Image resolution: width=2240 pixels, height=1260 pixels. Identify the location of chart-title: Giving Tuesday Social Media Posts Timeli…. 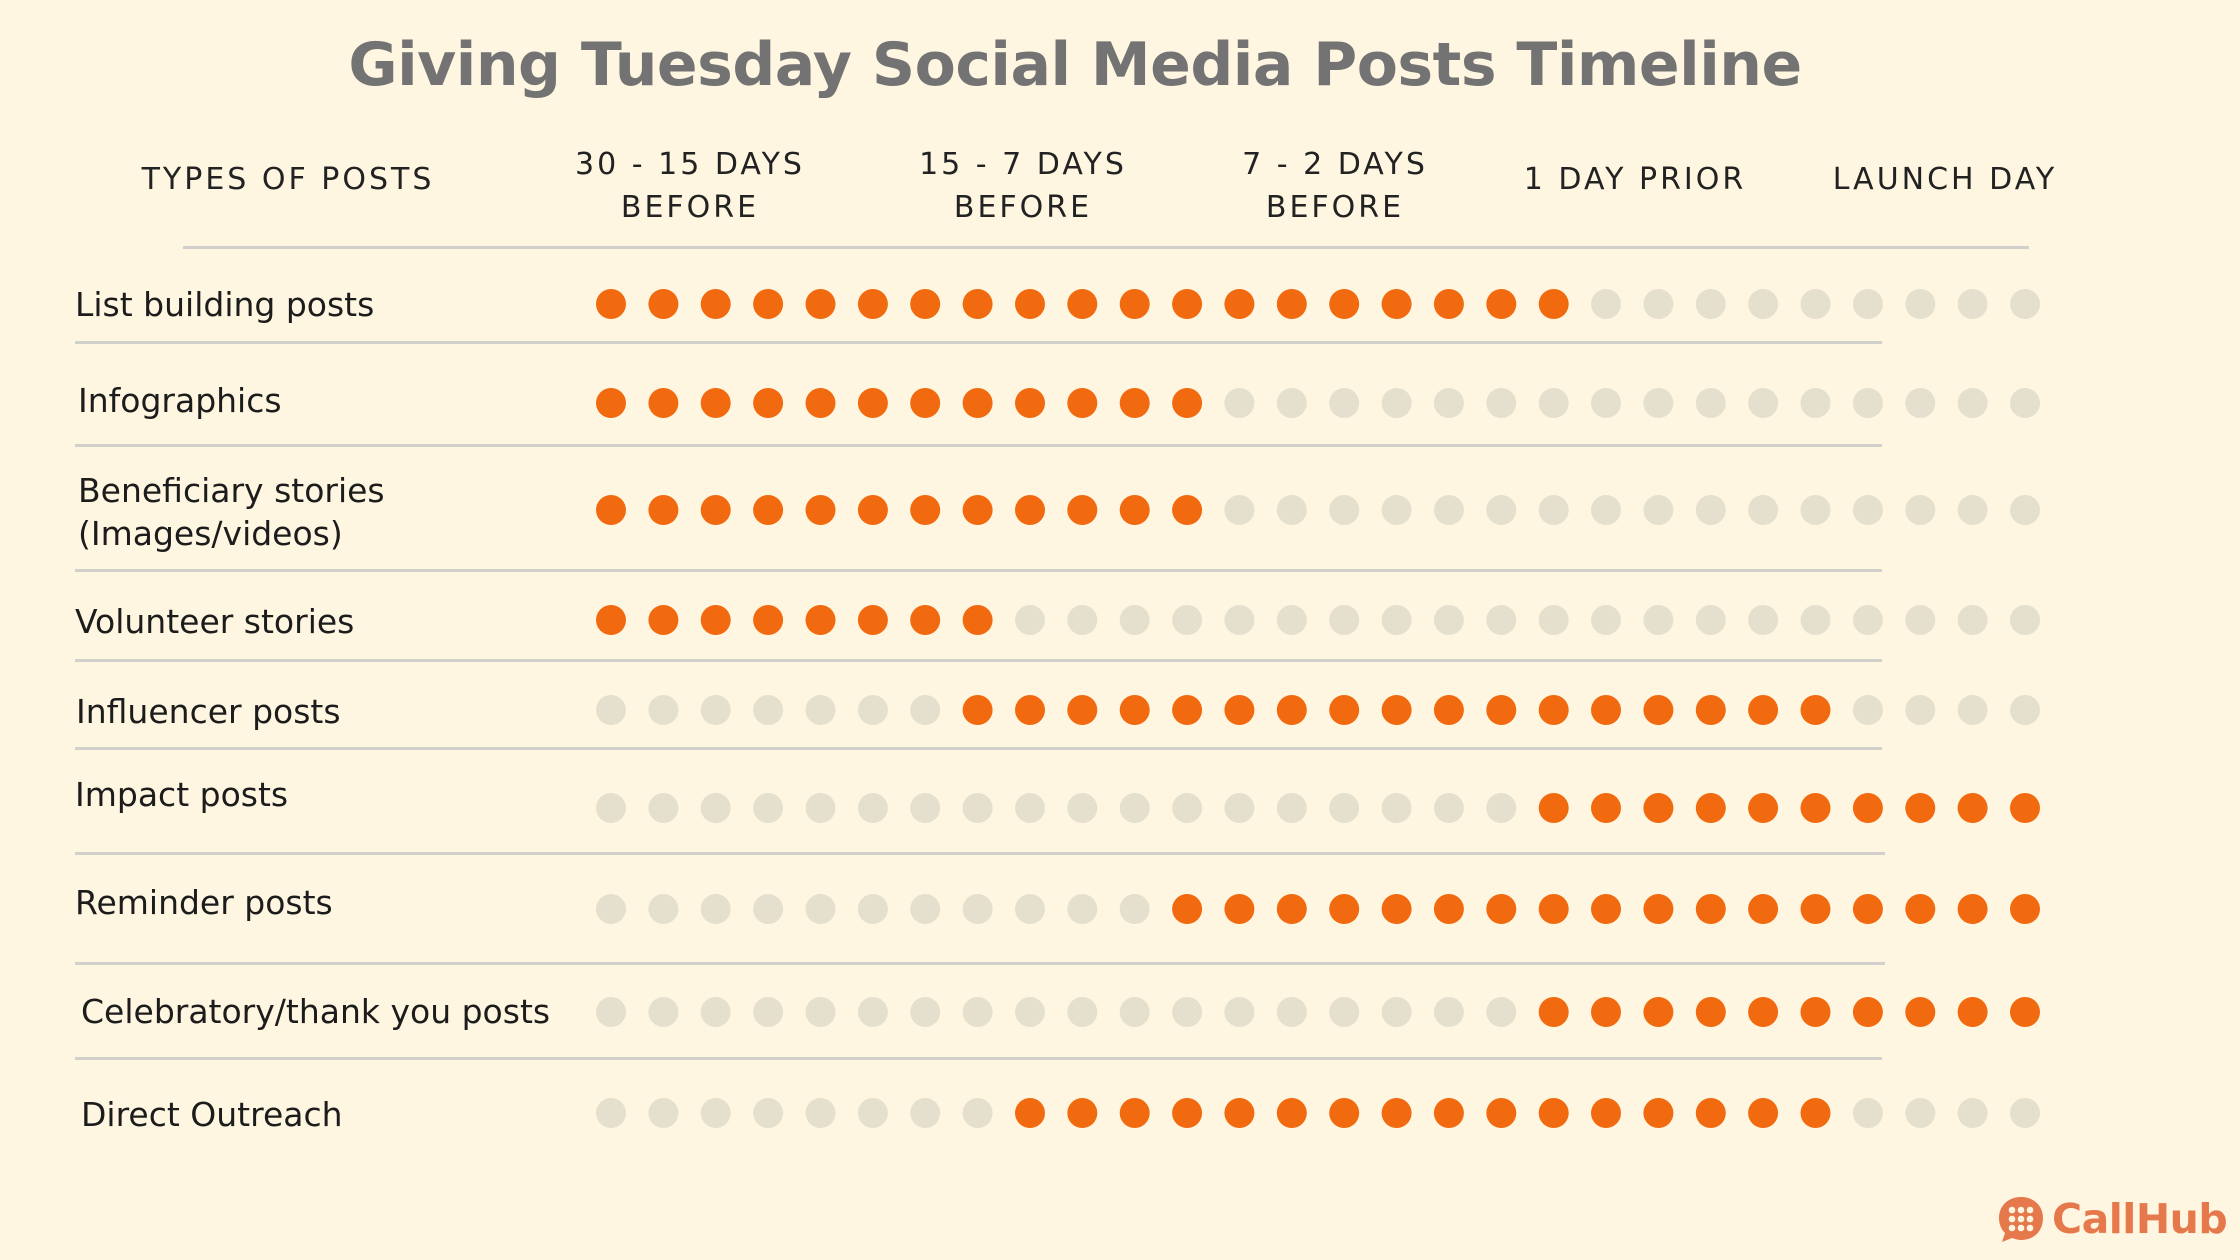
(1075, 65).